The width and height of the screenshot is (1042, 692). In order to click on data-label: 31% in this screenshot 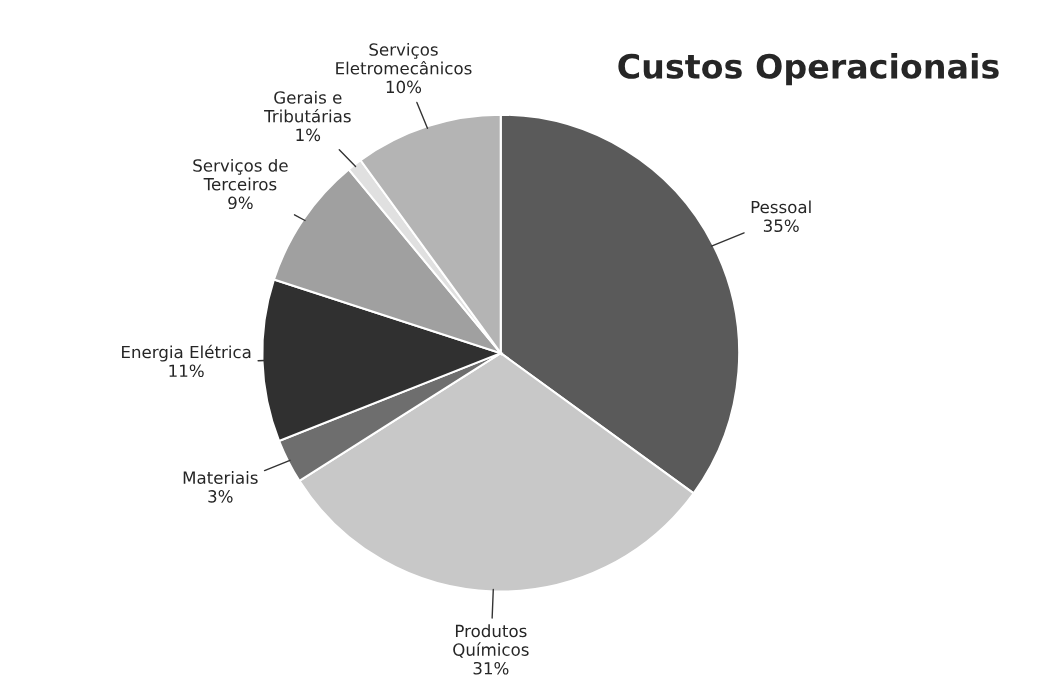, I will do `click(491, 668)`.